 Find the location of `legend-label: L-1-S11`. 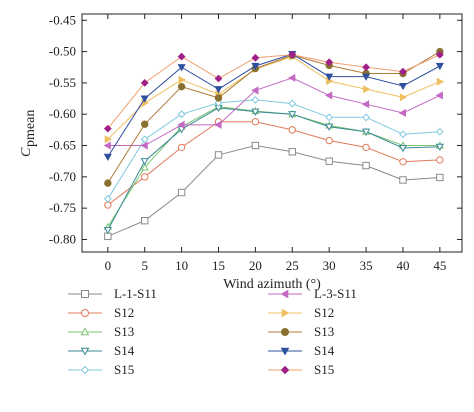

legend-label: L-1-S11 is located at coordinates (135, 293).